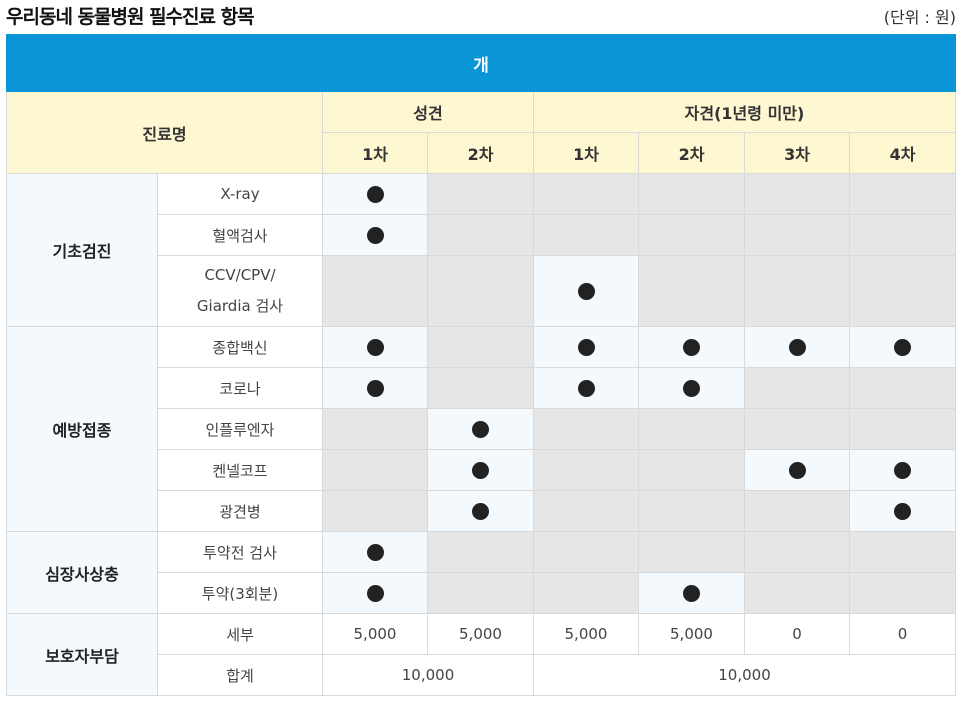 This screenshot has height=702, width=964. Describe the element at coordinates (240, 347) in the screenshot. I see `item-label: 종합백신` at that location.